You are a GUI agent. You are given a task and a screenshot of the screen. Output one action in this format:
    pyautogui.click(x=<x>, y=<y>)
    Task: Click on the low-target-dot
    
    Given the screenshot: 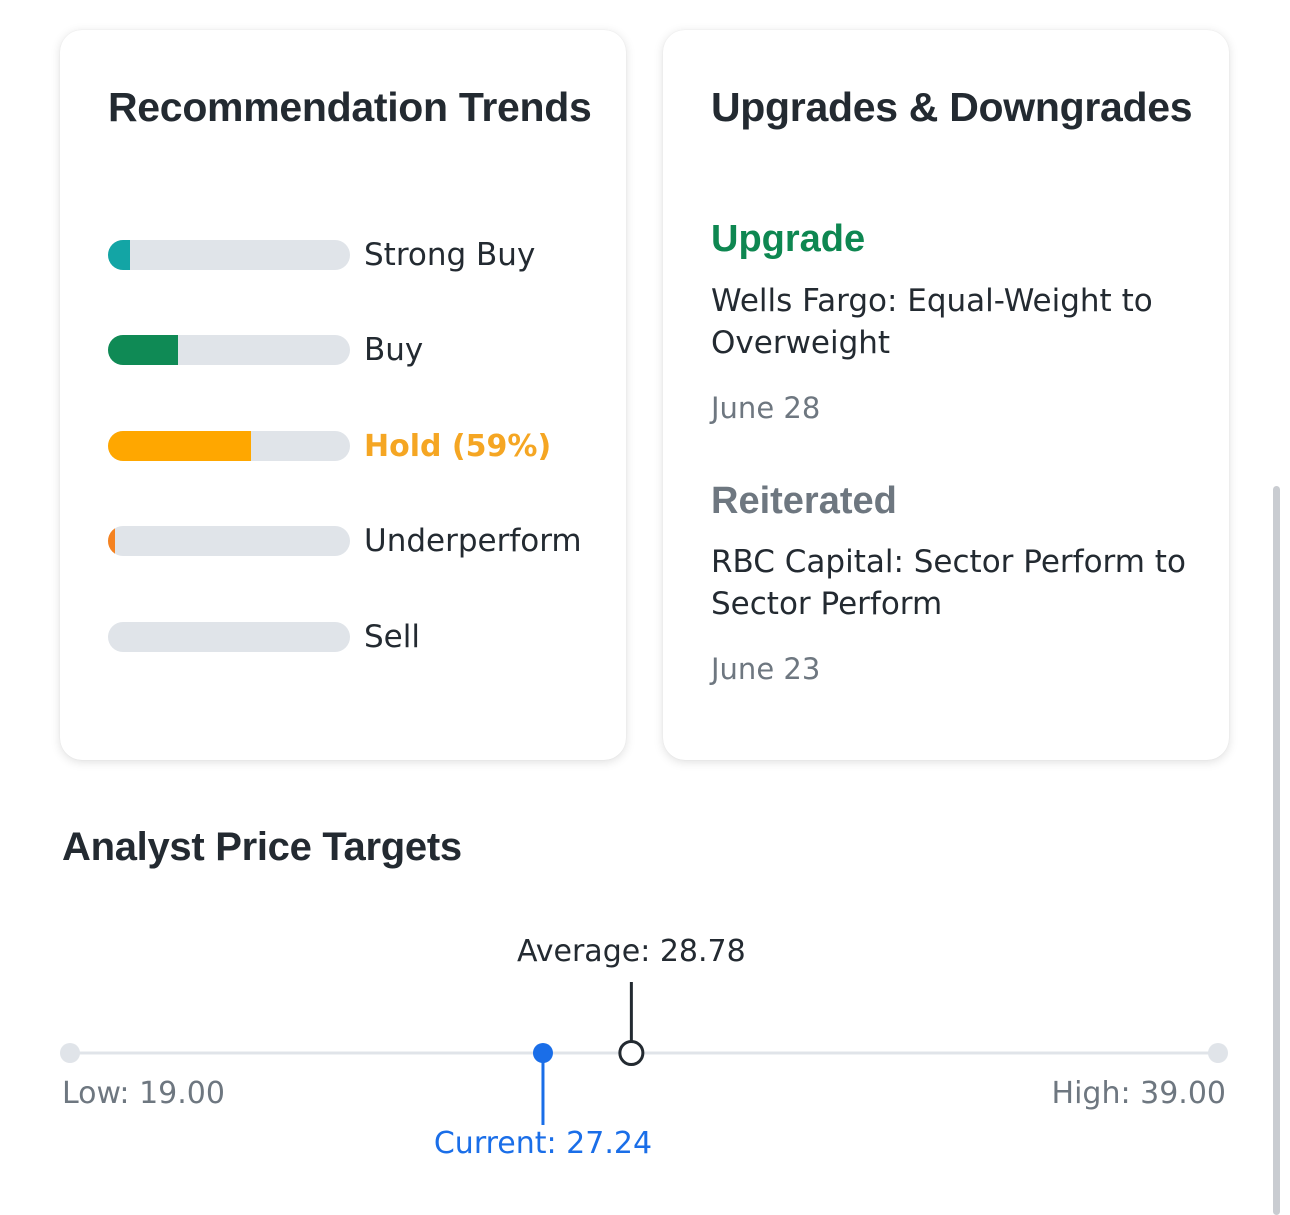 What is the action you would take?
    pyautogui.click(x=70, y=1053)
    